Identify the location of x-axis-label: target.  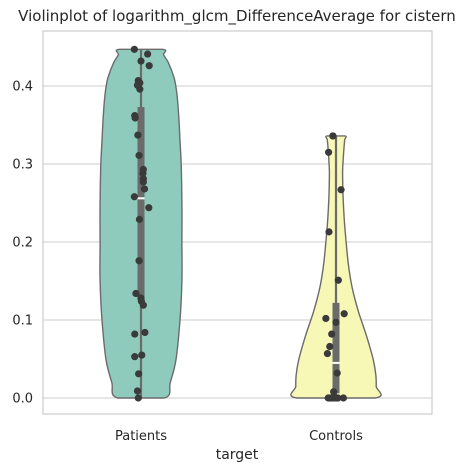
(237, 455).